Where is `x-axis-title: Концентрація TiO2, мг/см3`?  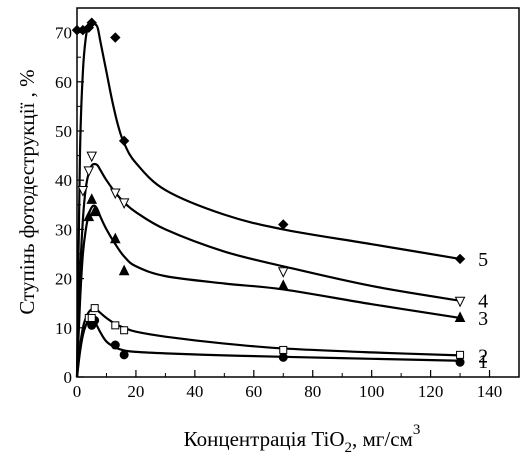
x-axis-title: Концентрація TiO2, мг/см3 is located at coordinates (302, 439).